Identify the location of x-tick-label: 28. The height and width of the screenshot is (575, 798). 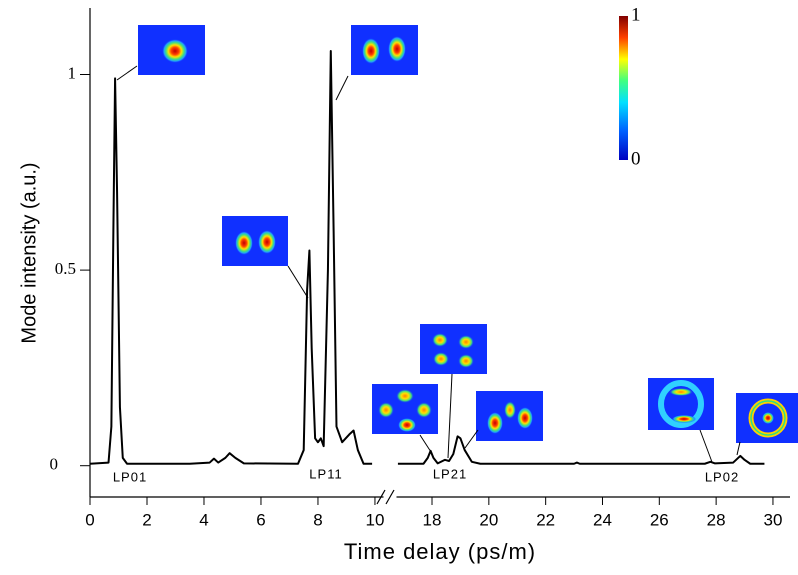
(716, 519).